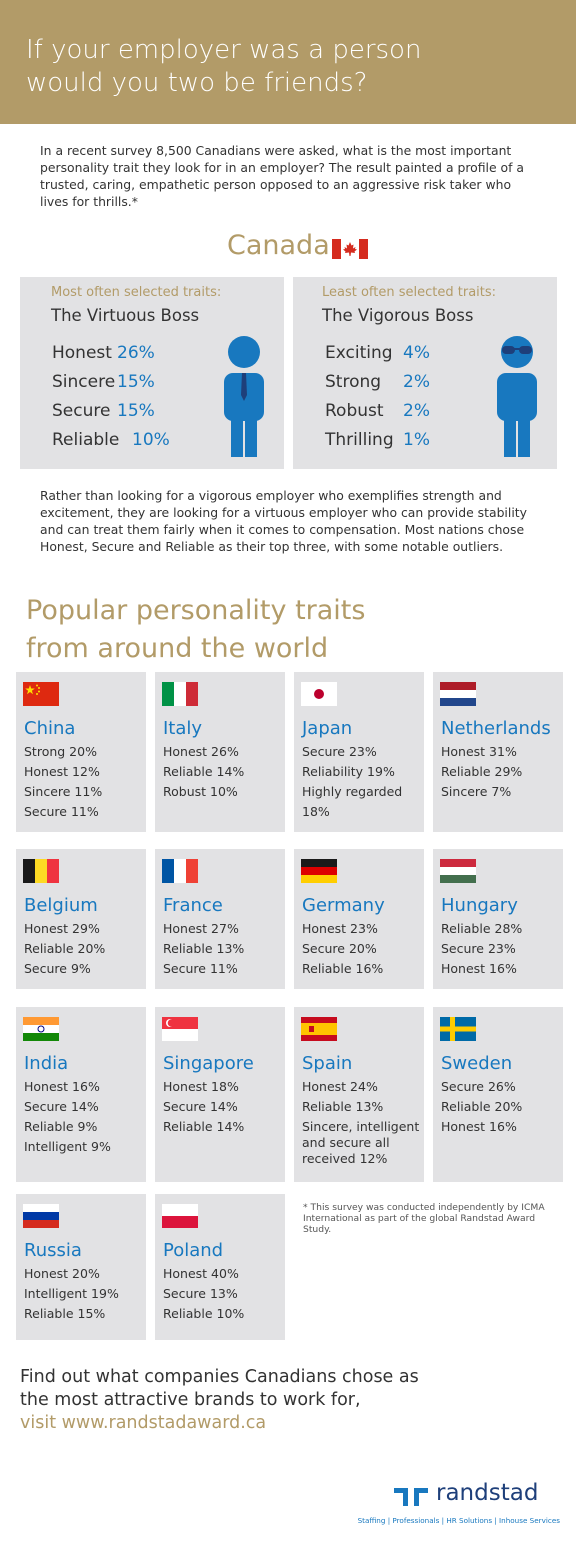 The width and height of the screenshot is (576, 1547). I want to click on virtuous-subtitle: Most often selected traits:, so click(136, 292).